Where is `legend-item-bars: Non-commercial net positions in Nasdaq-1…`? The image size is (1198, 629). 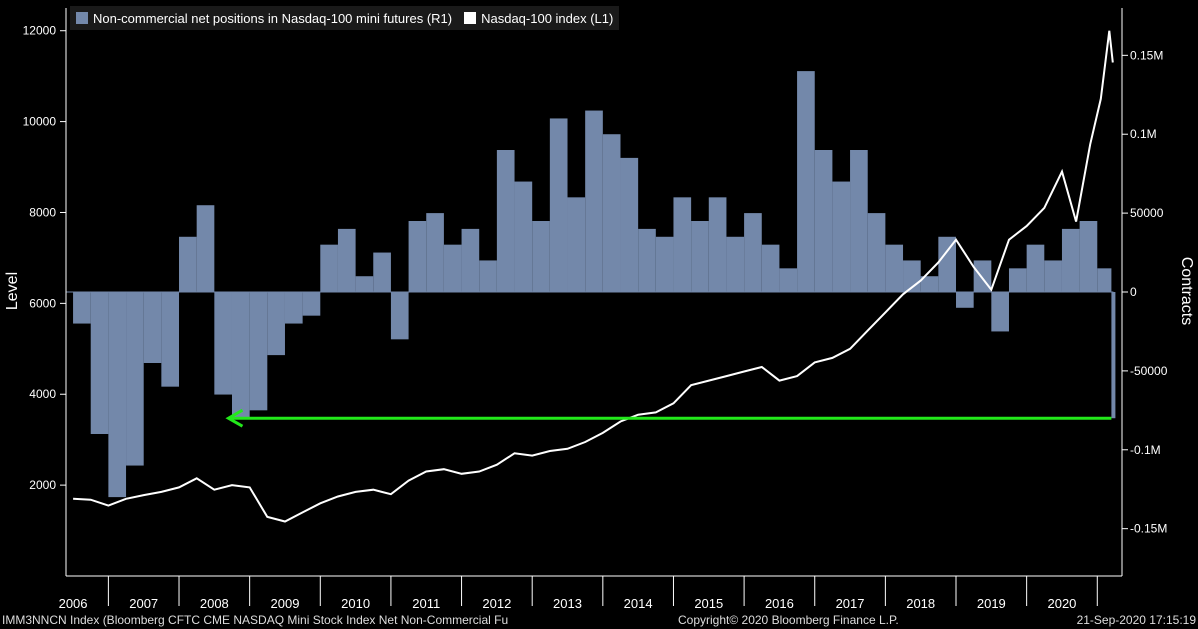 legend-item-bars: Non-commercial net positions in Nasdaq-1… is located at coordinates (264, 18).